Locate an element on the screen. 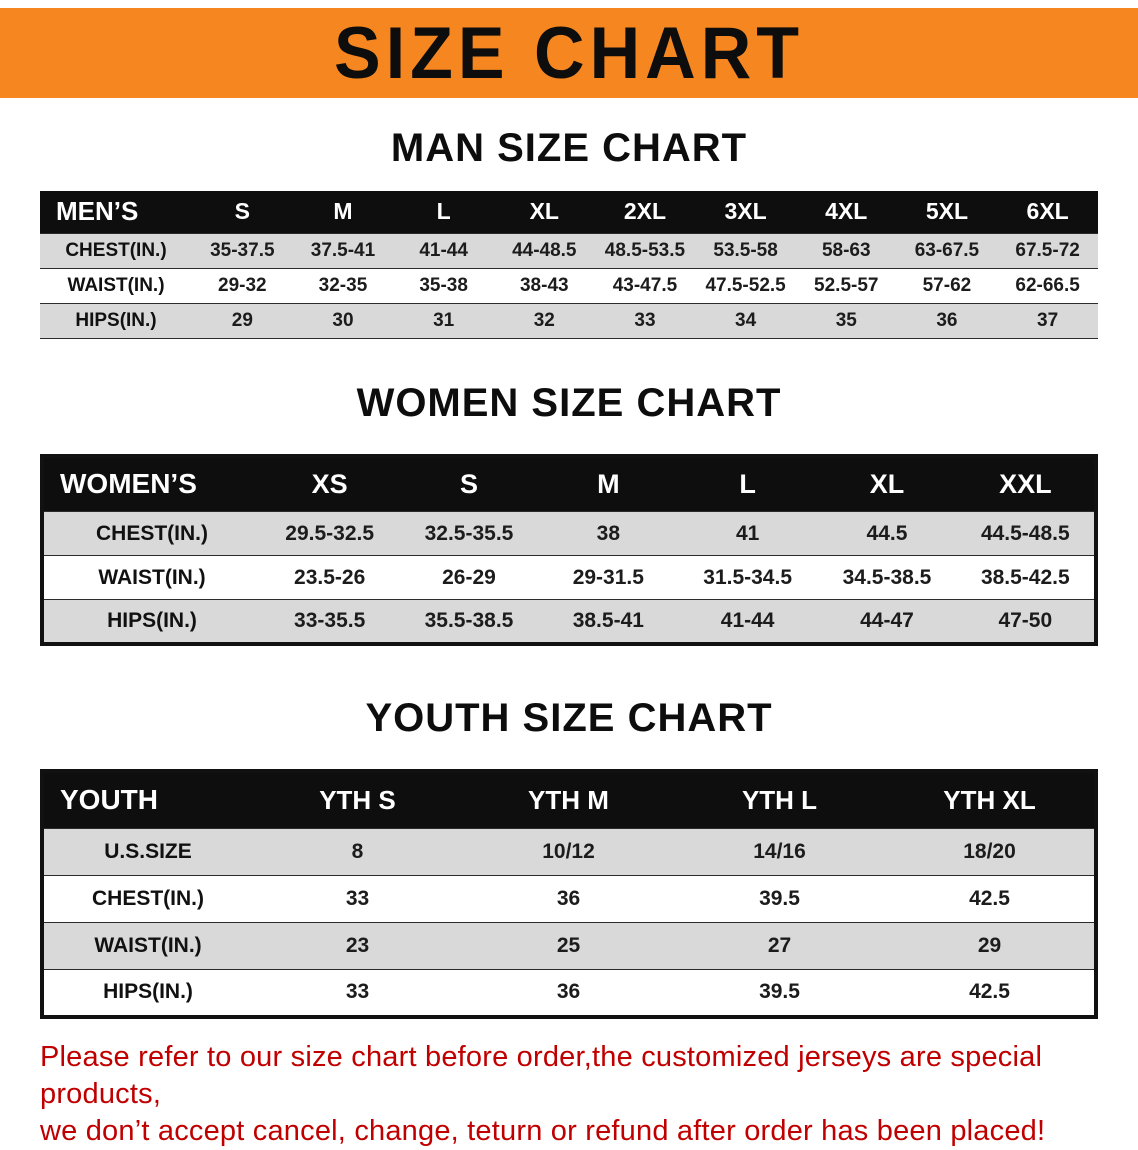 This screenshot has height=1150, width=1138. value-cell: 32 is located at coordinates (544, 320).